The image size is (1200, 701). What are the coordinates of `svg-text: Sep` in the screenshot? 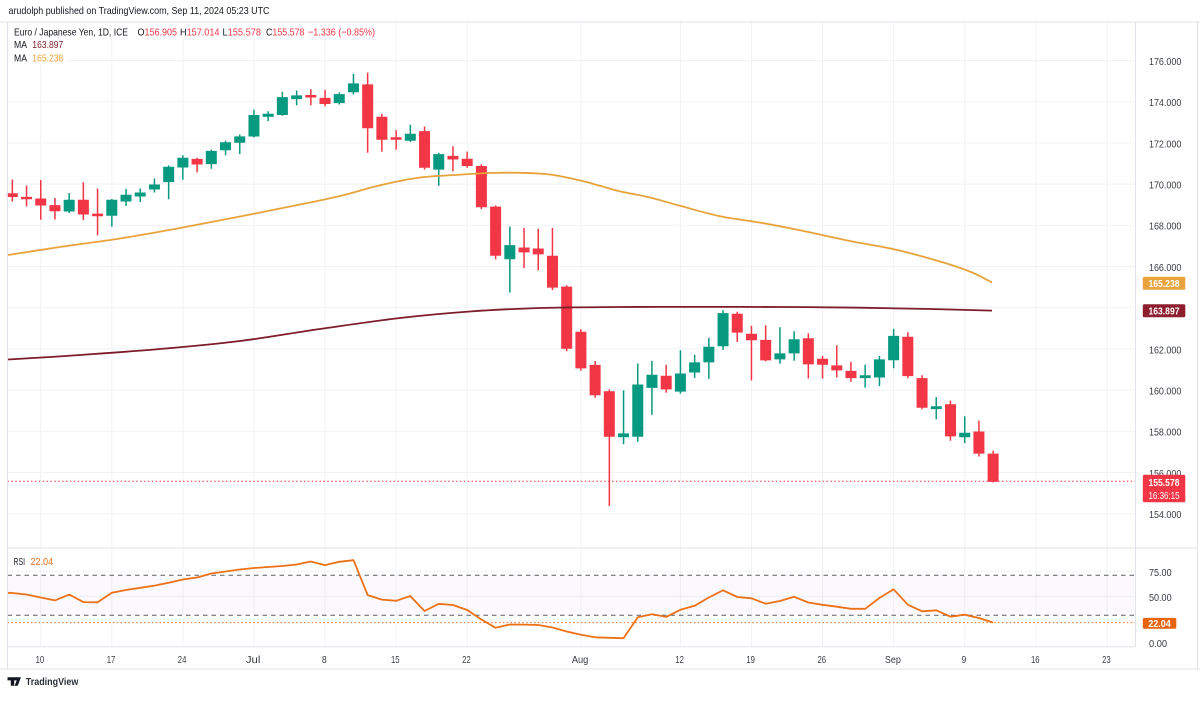 It's located at (893, 660).